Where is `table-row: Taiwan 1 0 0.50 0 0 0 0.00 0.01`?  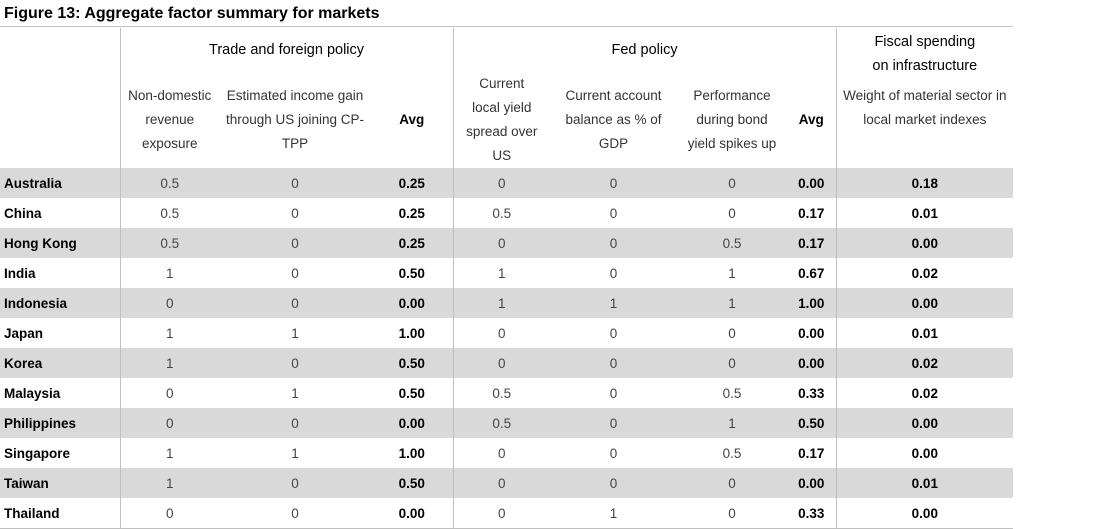
table-row: Taiwan 1 0 0.50 0 0 0 0.00 0.01 is located at coordinates (507, 483).